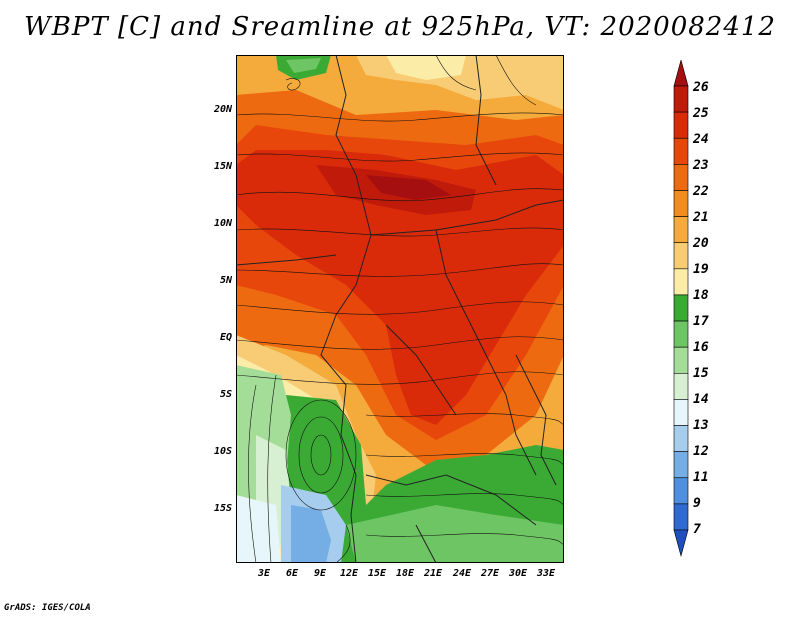 The height and width of the screenshot is (618, 800). I want to click on colorbar-label-14: 14, so click(701, 399).